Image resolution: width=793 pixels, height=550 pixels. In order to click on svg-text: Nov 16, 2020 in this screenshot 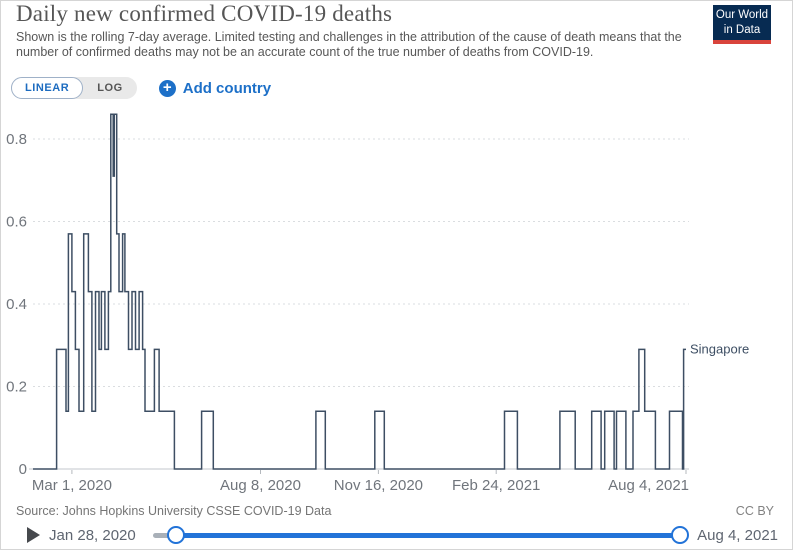, I will do `click(378, 485)`.